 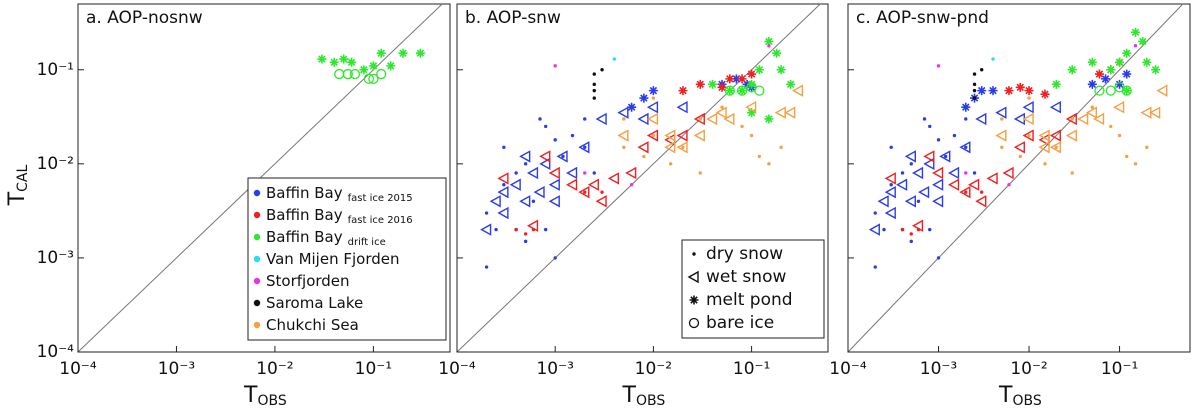 I want to click on legend-label: wet snow, so click(x=746, y=277).